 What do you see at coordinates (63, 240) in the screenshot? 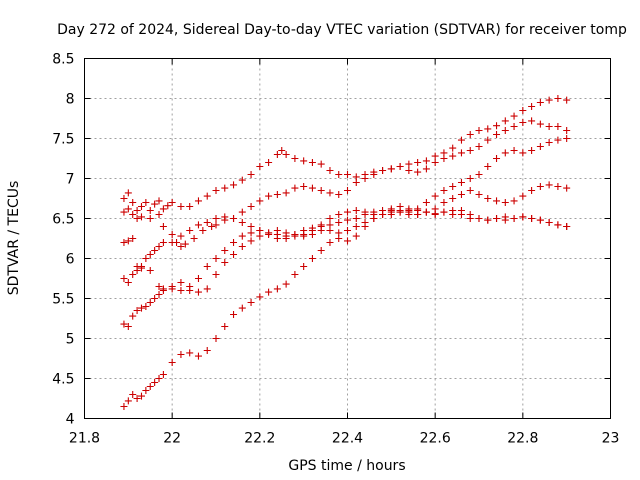
I see `y-tick-labels: 4 4.5 5 5.5 6 6.5 7 7.5 8 8.5` at bounding box center [63, 240].